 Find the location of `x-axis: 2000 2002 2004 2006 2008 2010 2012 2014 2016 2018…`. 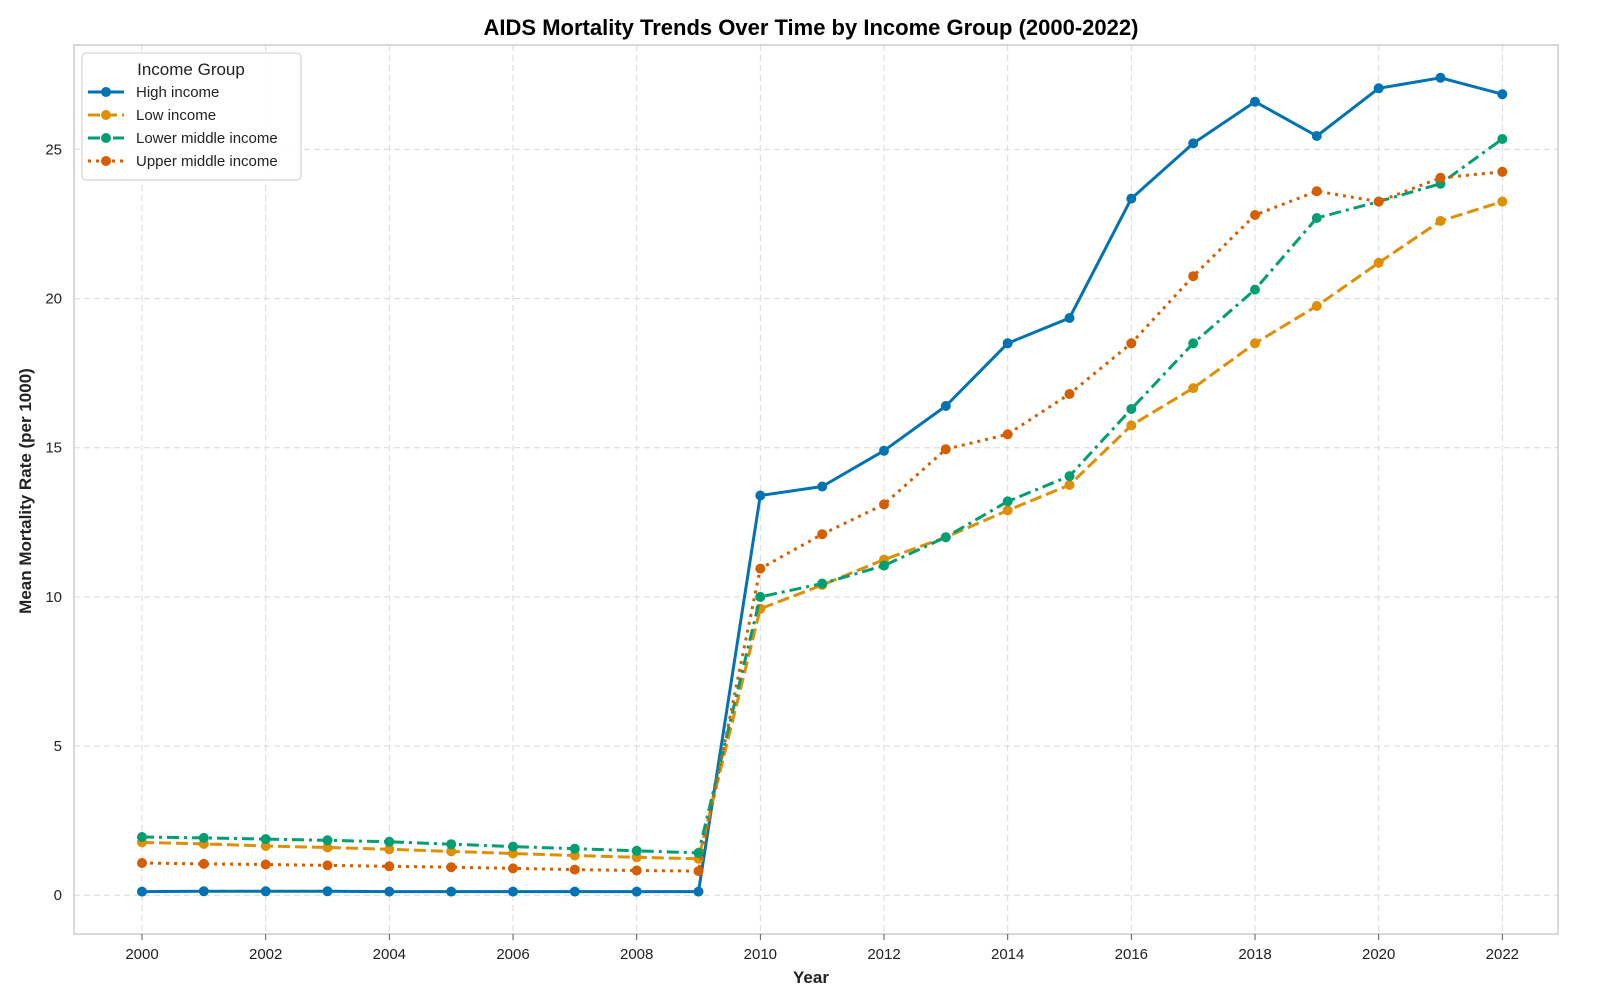

x-axis: 2000 2002 2004 2006 2008 2010 2012 2014 2016 2018… is located at coordinates (822, 948).